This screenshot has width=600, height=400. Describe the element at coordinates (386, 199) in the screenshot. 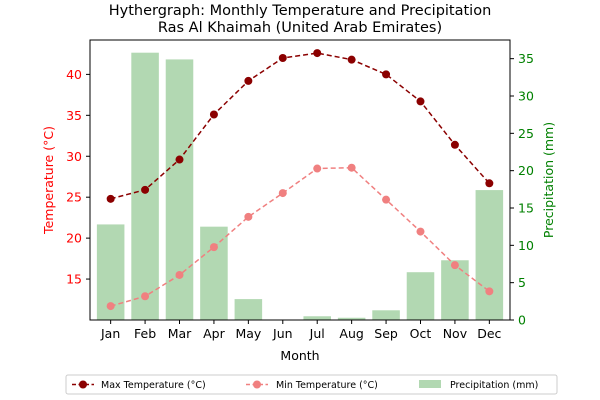

I see `min-temp-point-sep` at that location.